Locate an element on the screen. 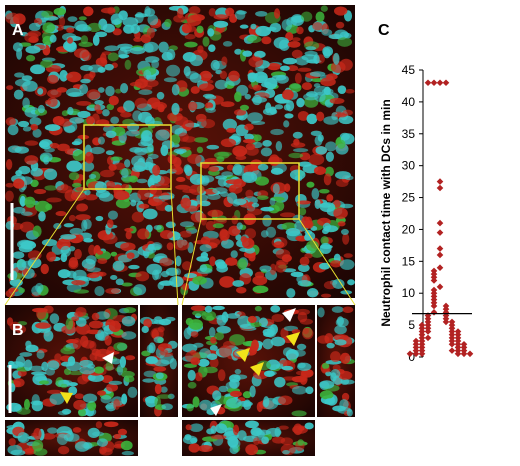 The image size is (520, 466). zoom-line is located at coordinates (174, 247).